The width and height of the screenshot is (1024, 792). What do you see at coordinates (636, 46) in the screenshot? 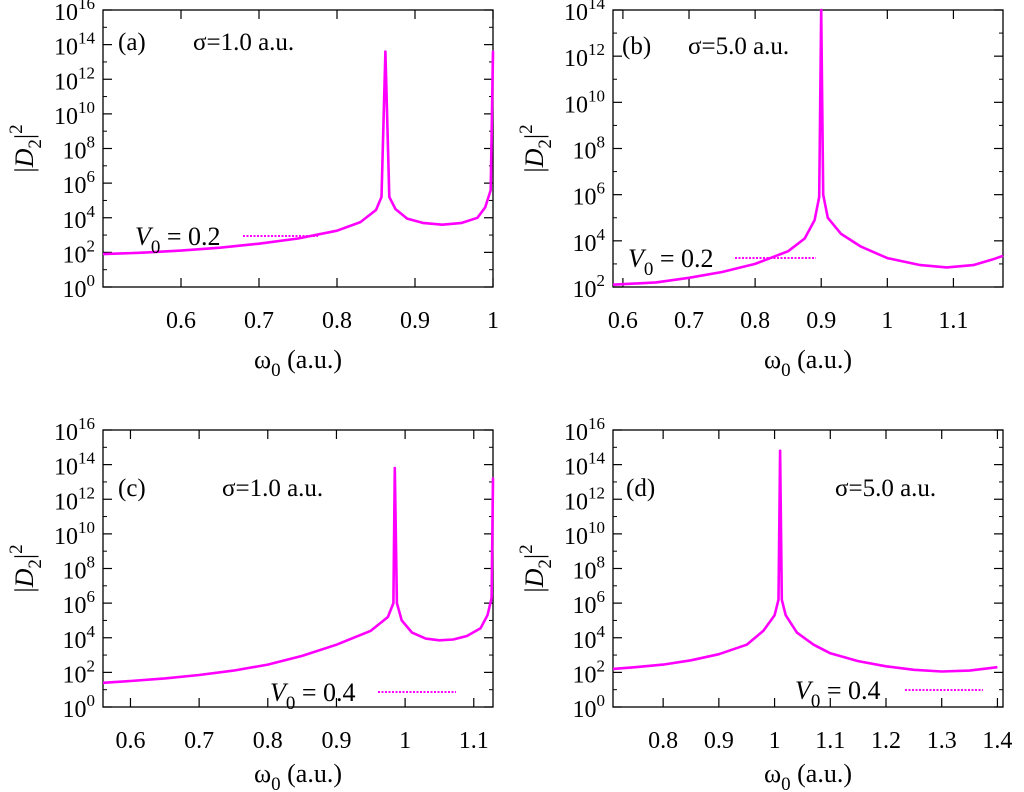
I see `panel-label: (b)` at bounding box center [636, 46].